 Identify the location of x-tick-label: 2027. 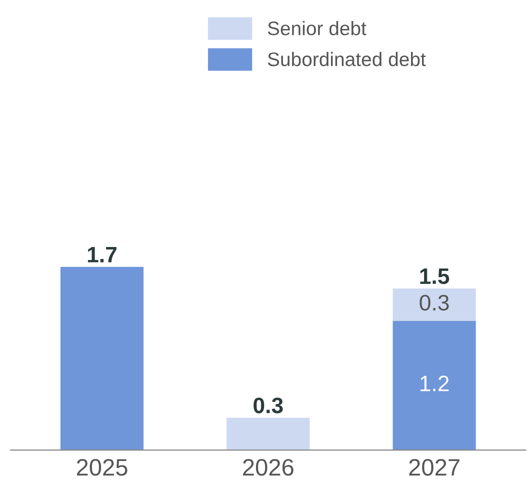
(434, 467).